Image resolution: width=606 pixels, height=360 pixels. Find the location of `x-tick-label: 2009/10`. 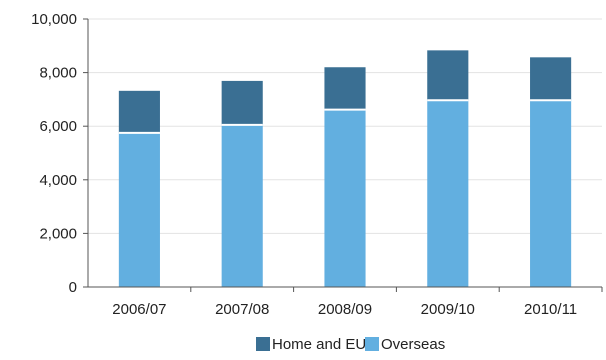

x-tick-label: 2009/10 is located at coordinates (448, 309).